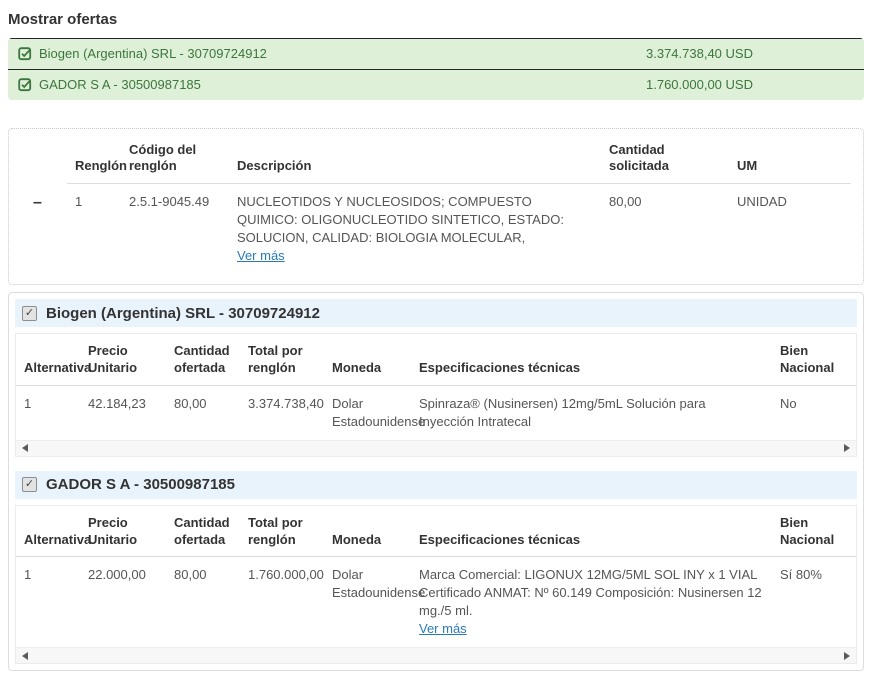  I want to click on offer-row-gador: GADOR S A - 30500987185 1.760.000,00 USD, so click(436, 84).